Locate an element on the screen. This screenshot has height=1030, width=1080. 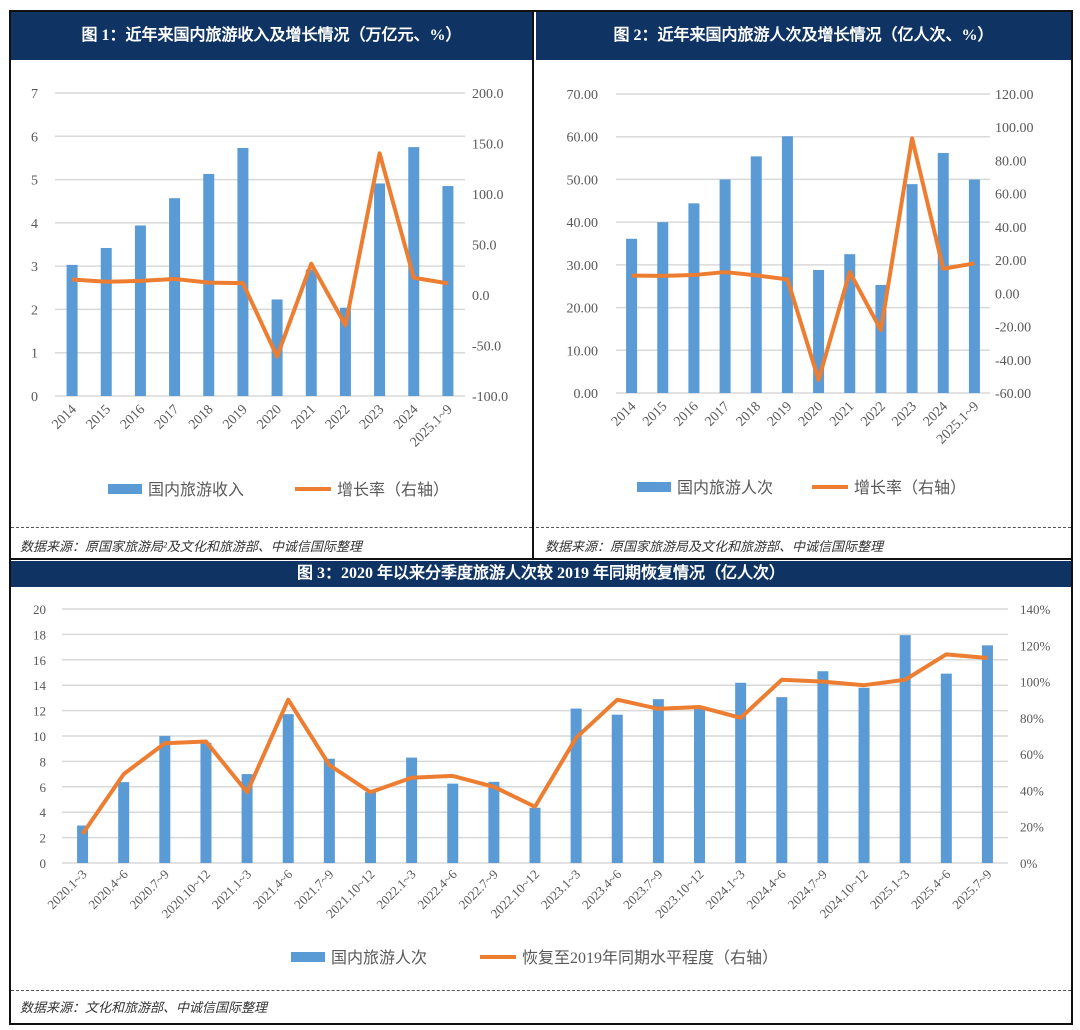
y2-tick-label: 120.00 is located at coordinates (1014, 95).